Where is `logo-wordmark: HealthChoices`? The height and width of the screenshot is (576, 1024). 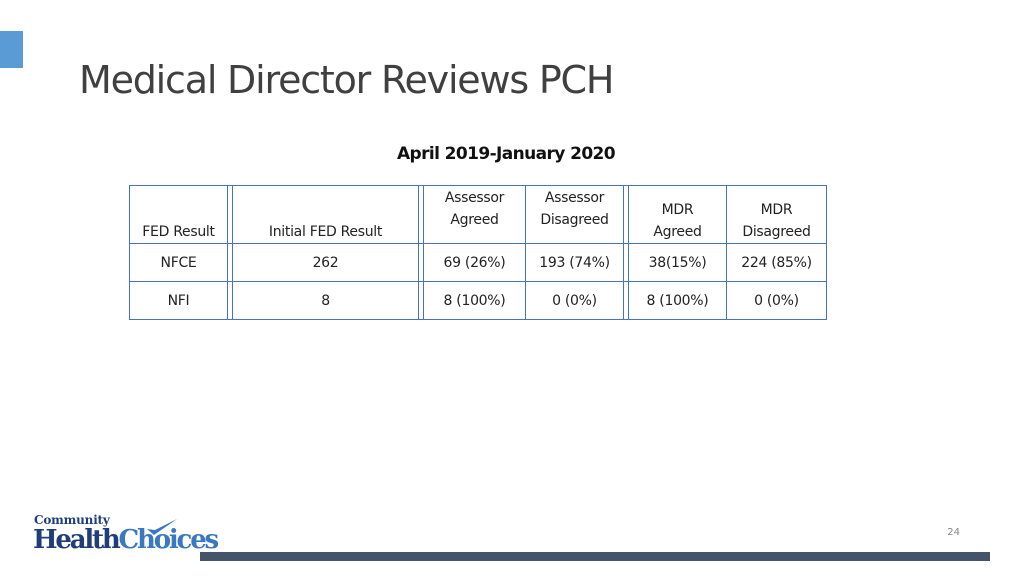 logo-wordmark: HealthChoices is located at coordinates (126, 540).